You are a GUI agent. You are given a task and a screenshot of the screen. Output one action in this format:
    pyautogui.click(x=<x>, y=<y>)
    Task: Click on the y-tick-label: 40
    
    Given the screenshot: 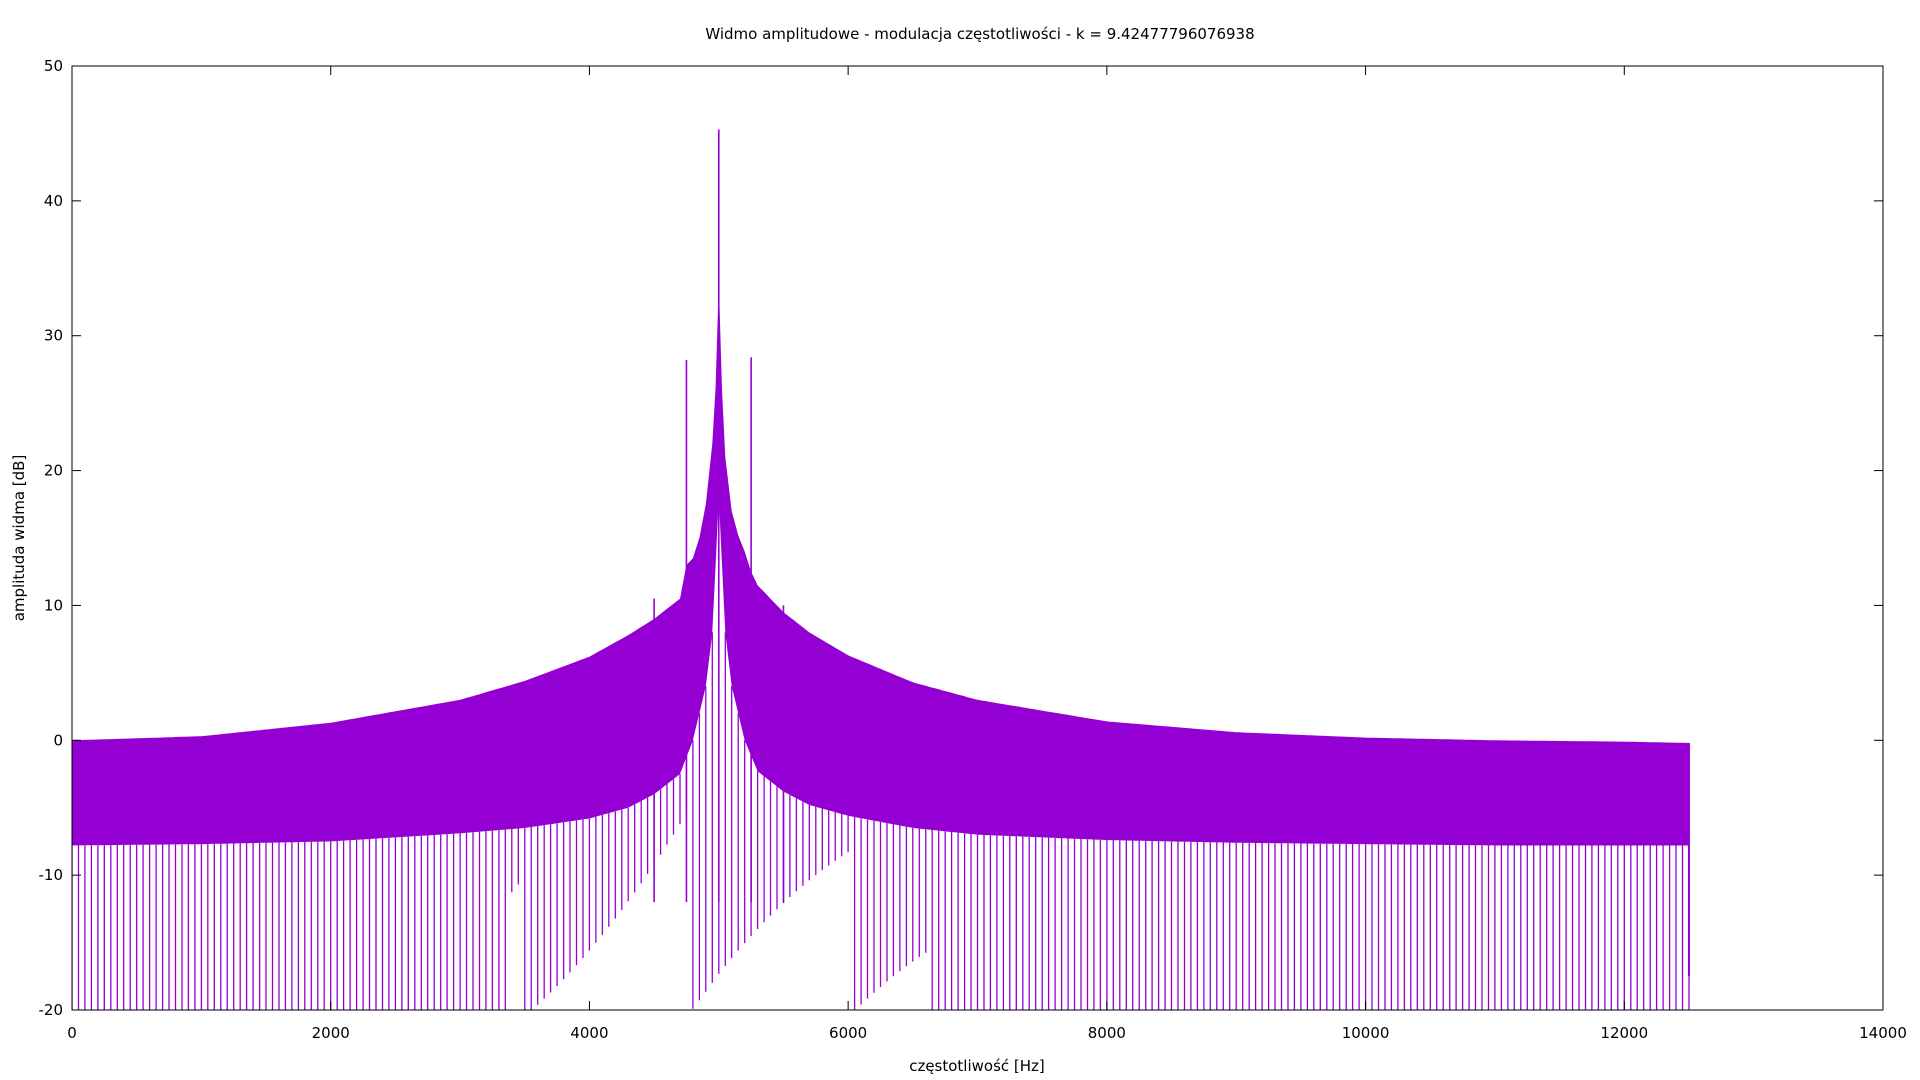 What is the action you would take?
    pyautogui.click(x=53, y=201)
    